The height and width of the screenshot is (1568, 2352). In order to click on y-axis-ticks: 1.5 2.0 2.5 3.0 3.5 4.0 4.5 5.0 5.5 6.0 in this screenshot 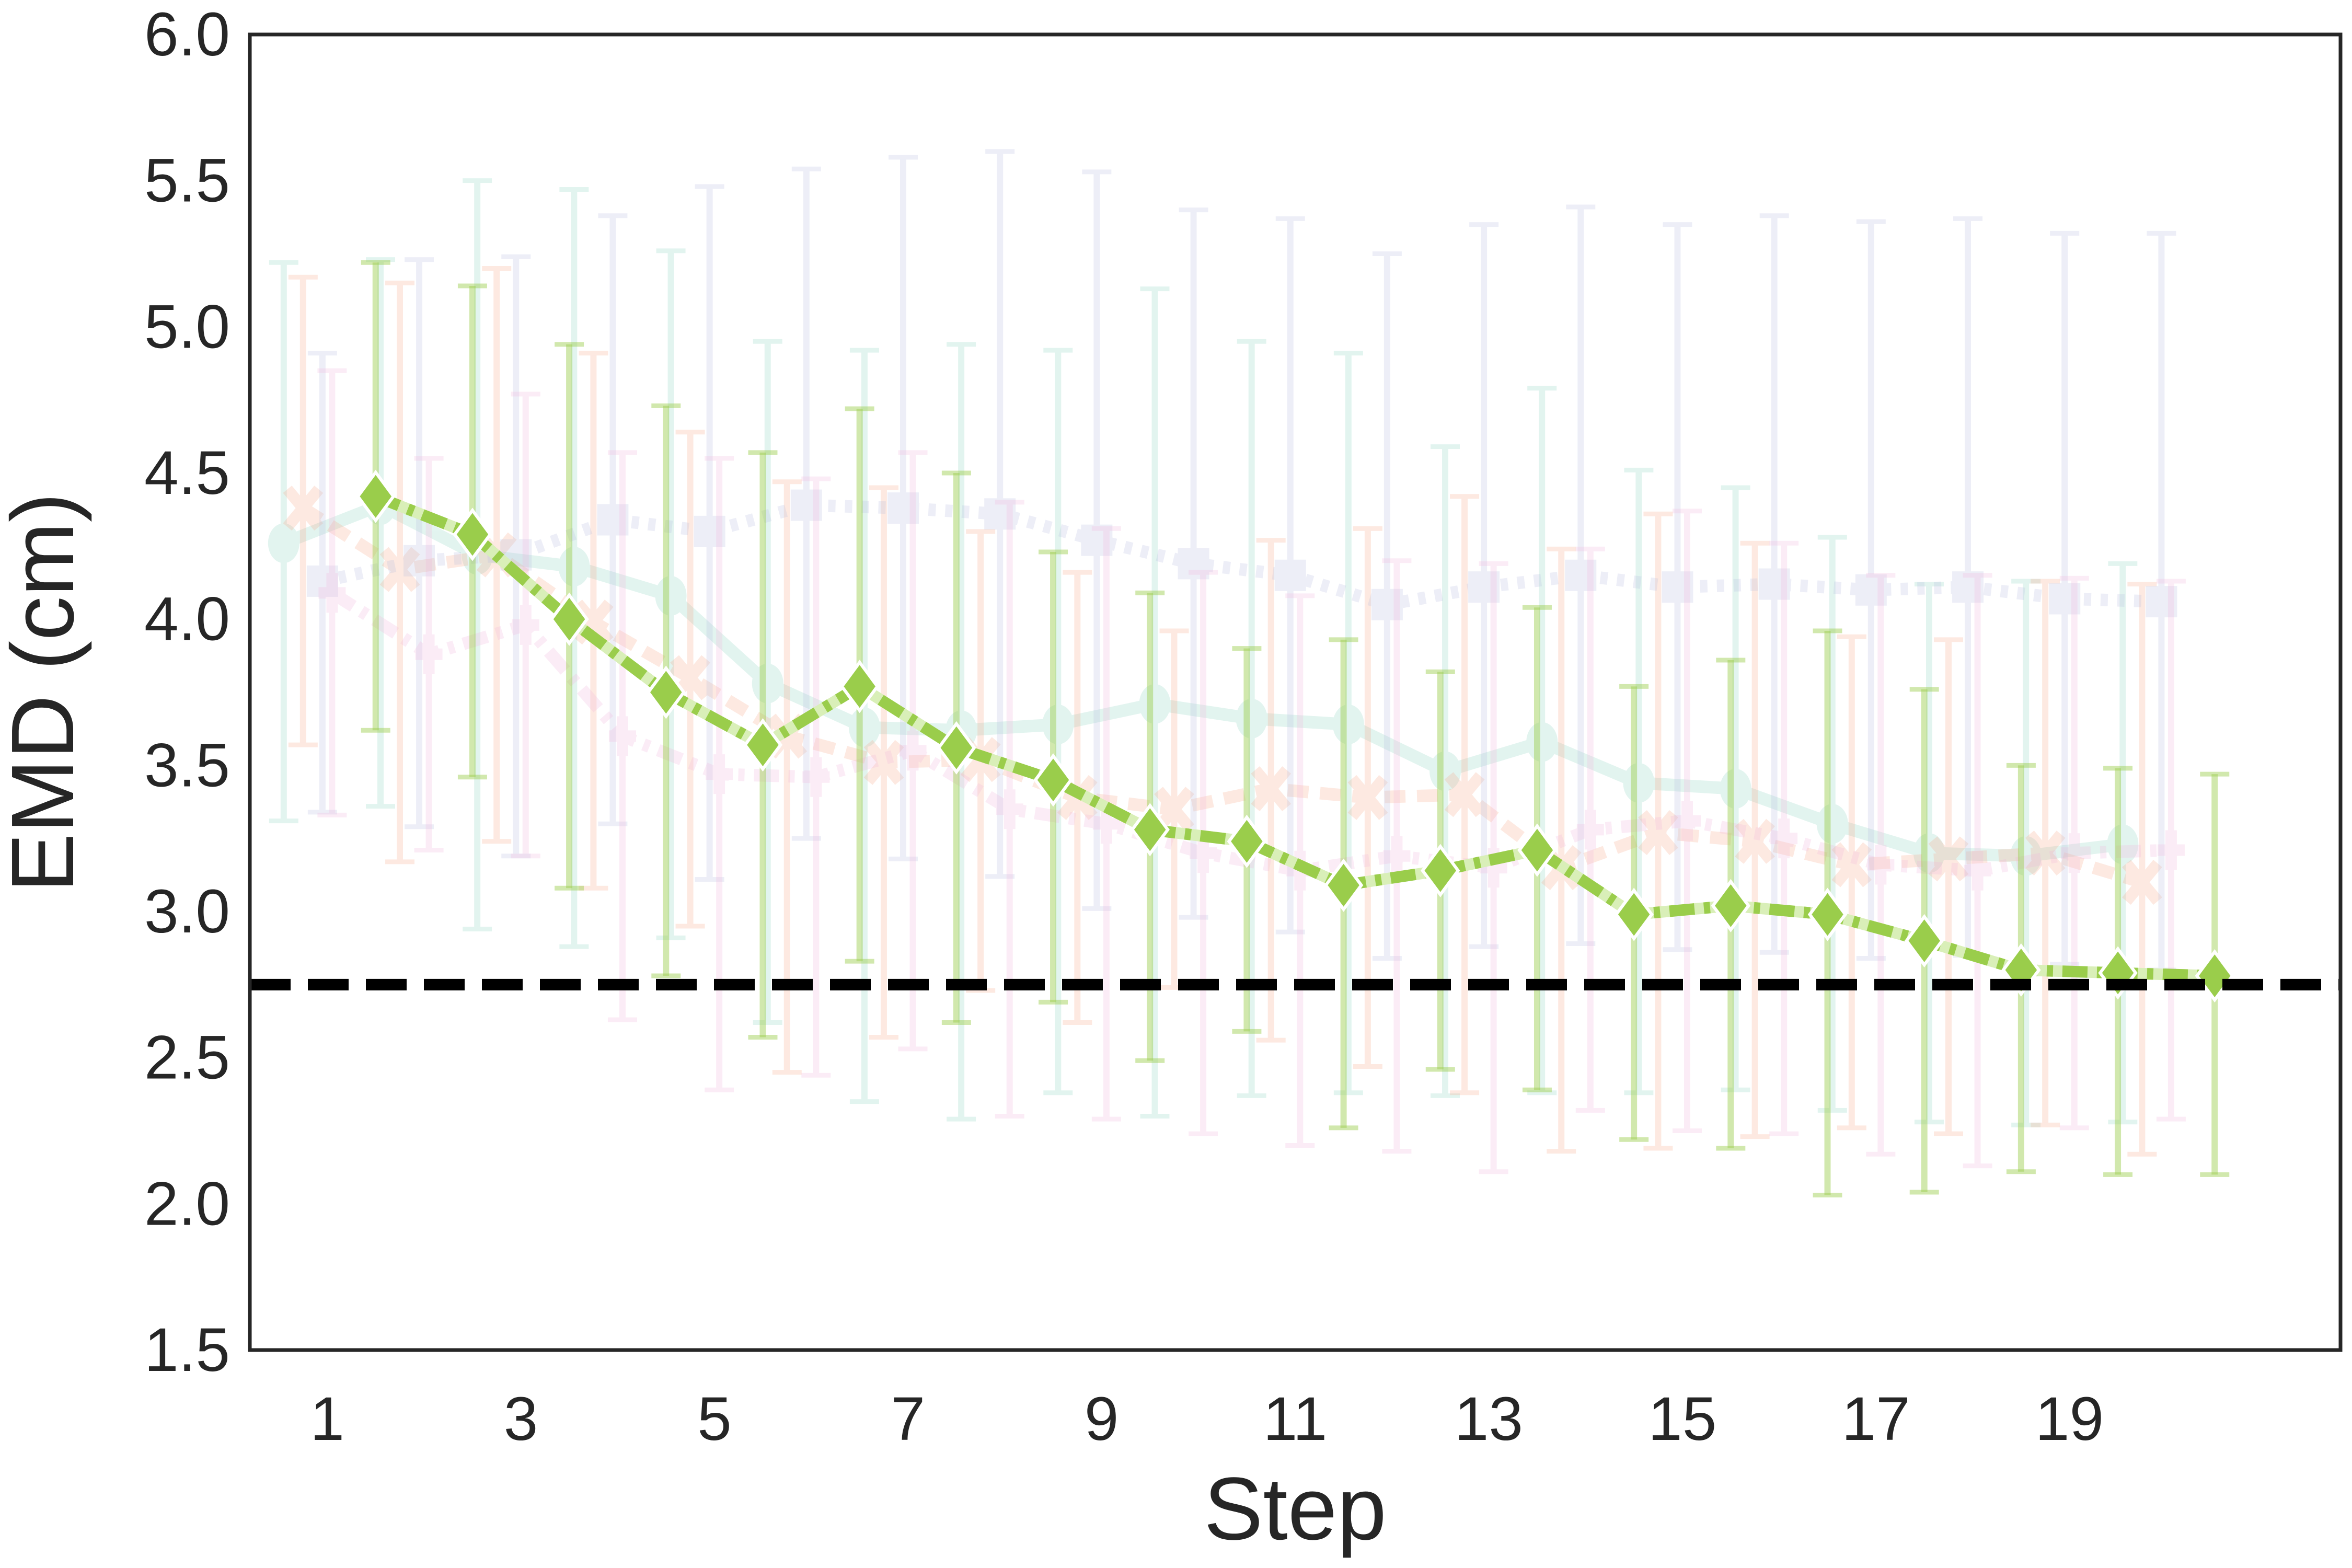, I will do `click(187, 692)`.